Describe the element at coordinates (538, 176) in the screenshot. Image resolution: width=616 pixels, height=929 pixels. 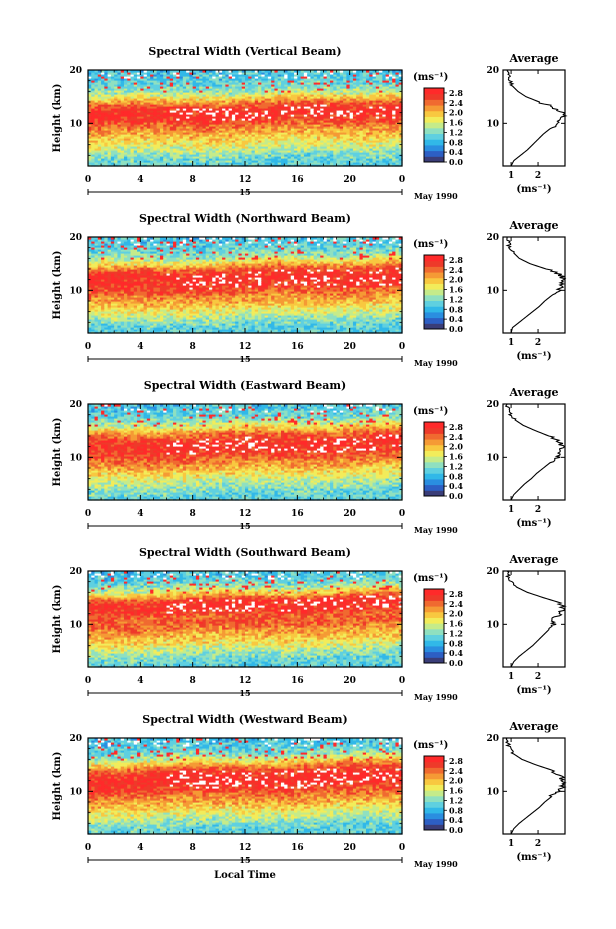
I see `average-x-tick-label: 2` at that location.